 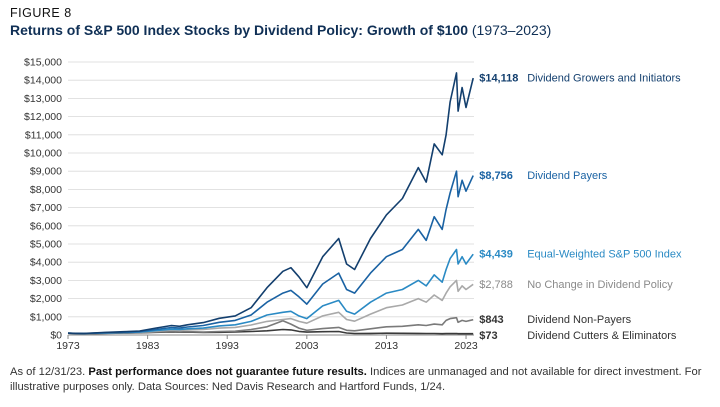 I want to click on y-tick-label: $9,000, so click(x=46, y=172).